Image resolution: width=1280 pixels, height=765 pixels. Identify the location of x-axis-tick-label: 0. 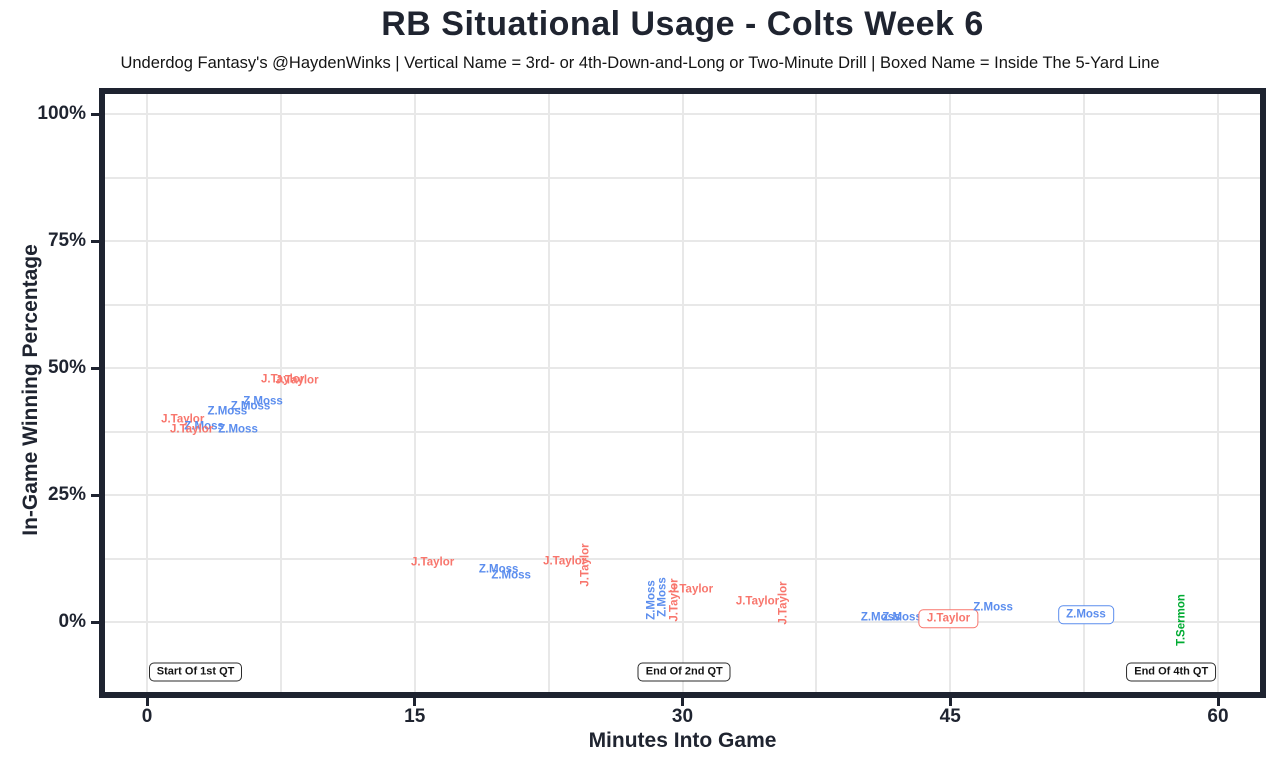
(147, 716).